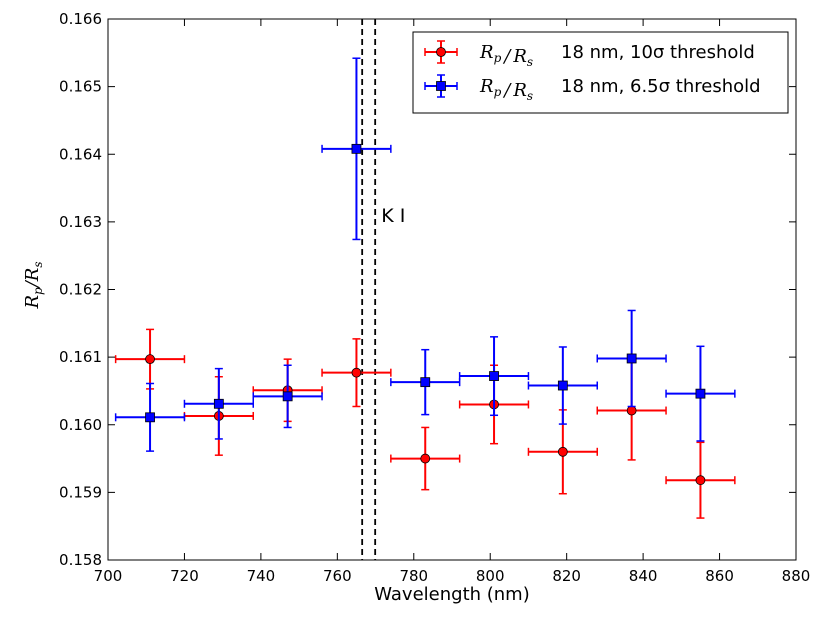 The height and width of the screenshot is (623, 830). Describe the element at coordinates (490, 576) in the screenshot. I see `x-tick-label: 800` at that location.